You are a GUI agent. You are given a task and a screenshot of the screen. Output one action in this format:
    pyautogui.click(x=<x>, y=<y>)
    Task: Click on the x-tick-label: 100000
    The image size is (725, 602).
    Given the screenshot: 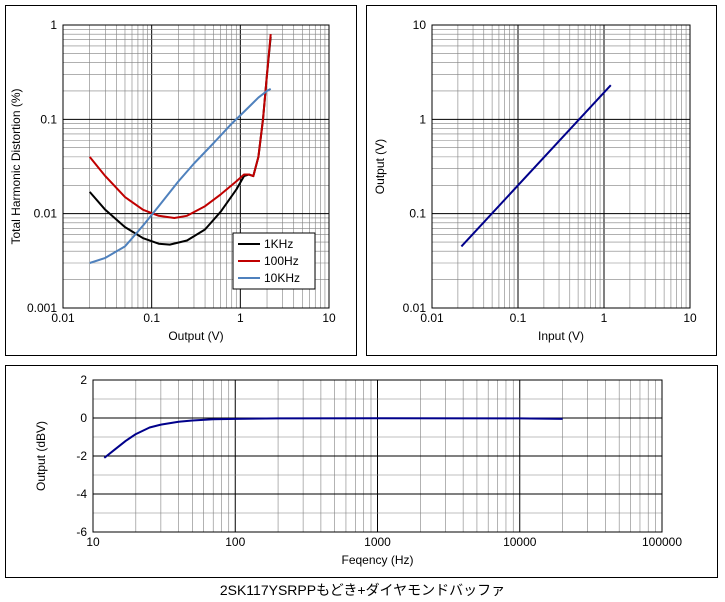 What is the action you would take?
    pyautogui.click(x=662, y=542)
    